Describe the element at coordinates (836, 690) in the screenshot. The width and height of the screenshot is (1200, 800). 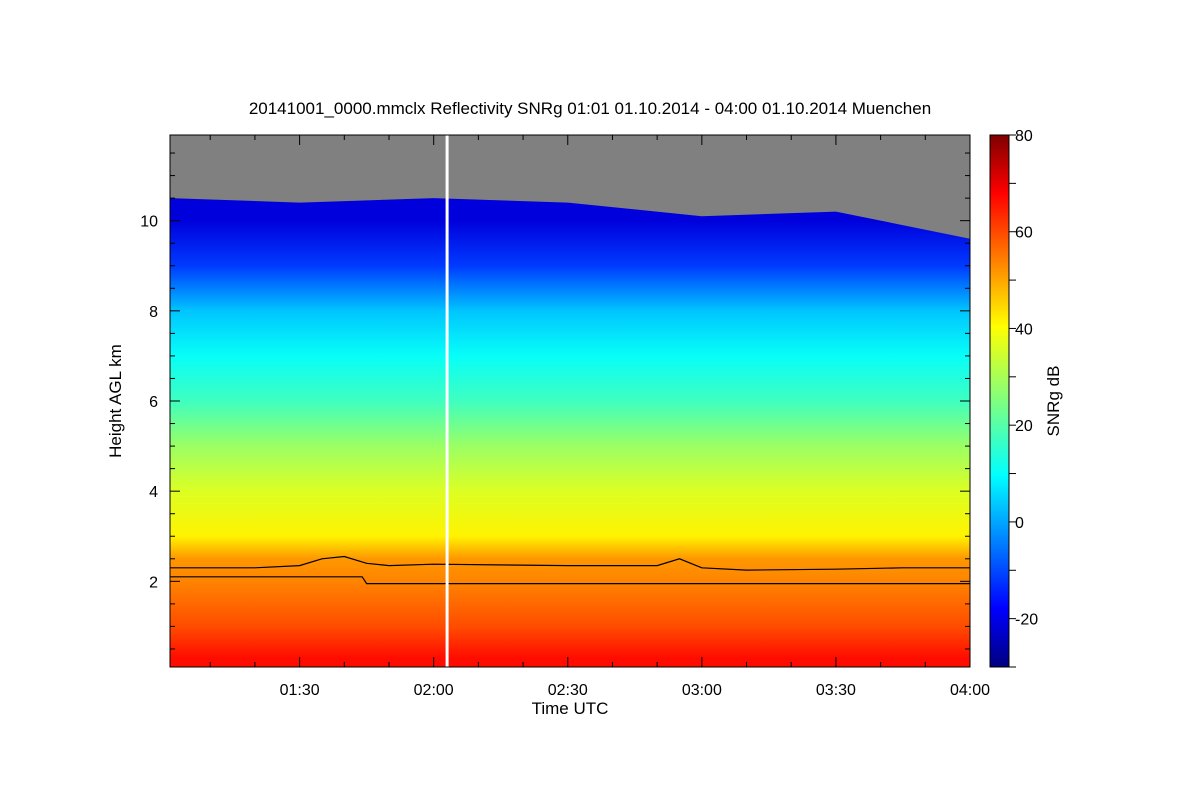
I see `x-tick-label: 03:30` at that location.